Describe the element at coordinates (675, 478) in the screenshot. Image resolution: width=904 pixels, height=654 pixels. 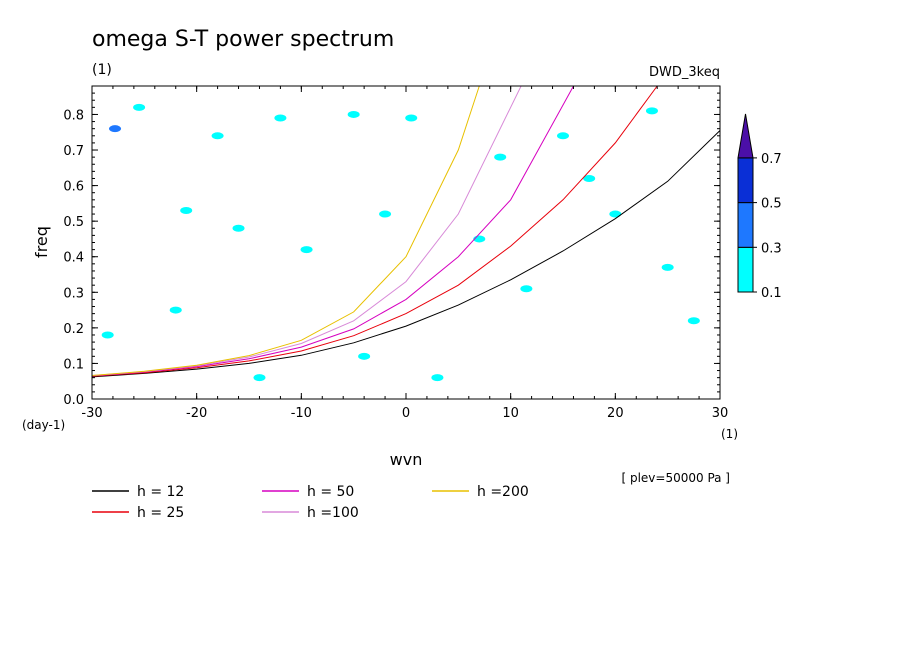
I see `plev-annotation: [ plev=50000 Pa ]` at that location.